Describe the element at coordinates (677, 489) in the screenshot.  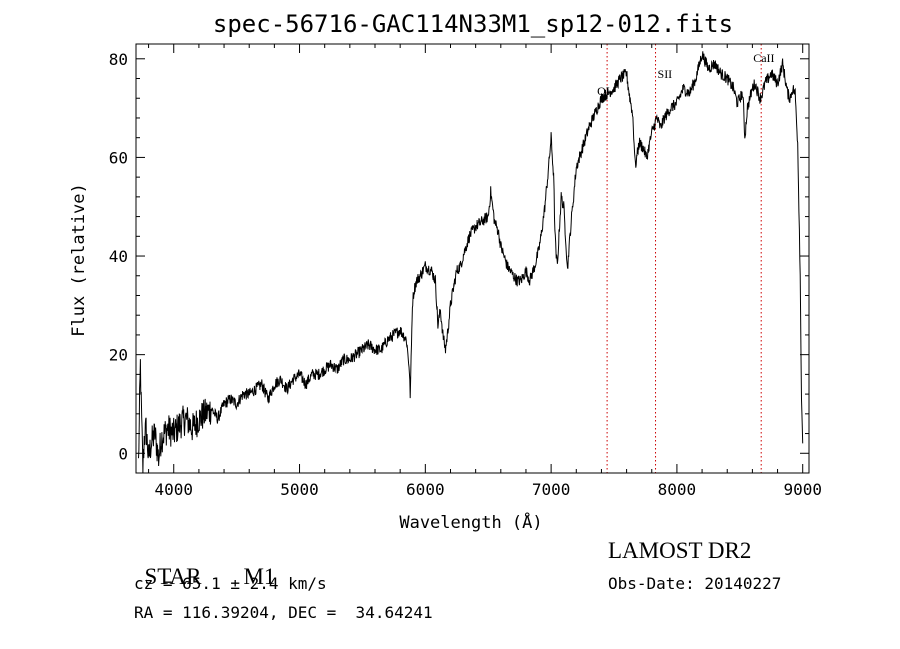
I see `x-tick-label: 8000` at that location.